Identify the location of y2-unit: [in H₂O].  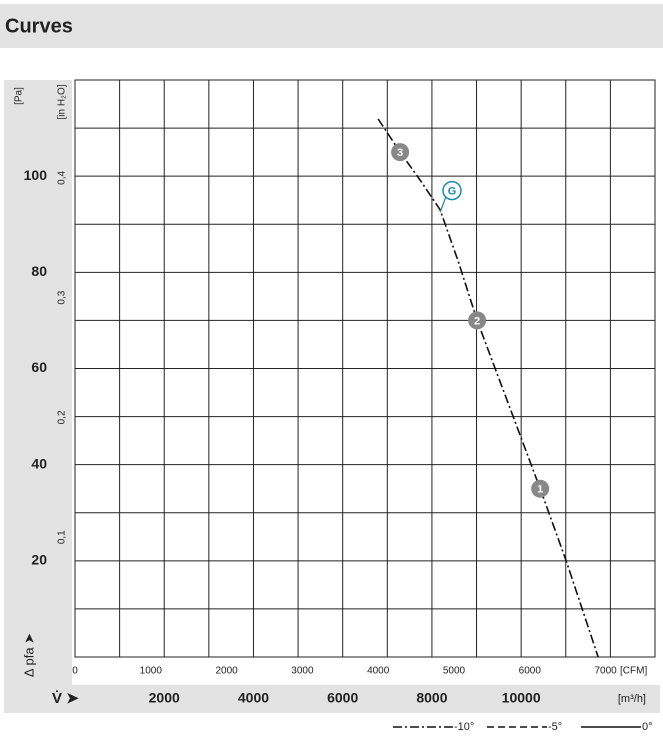
(62, 101).